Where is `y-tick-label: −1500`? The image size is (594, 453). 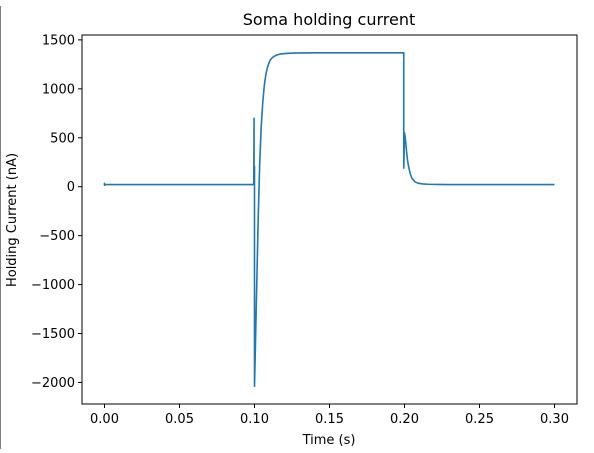
y-tick-label: −1500 is located at coordinates (53, 334).